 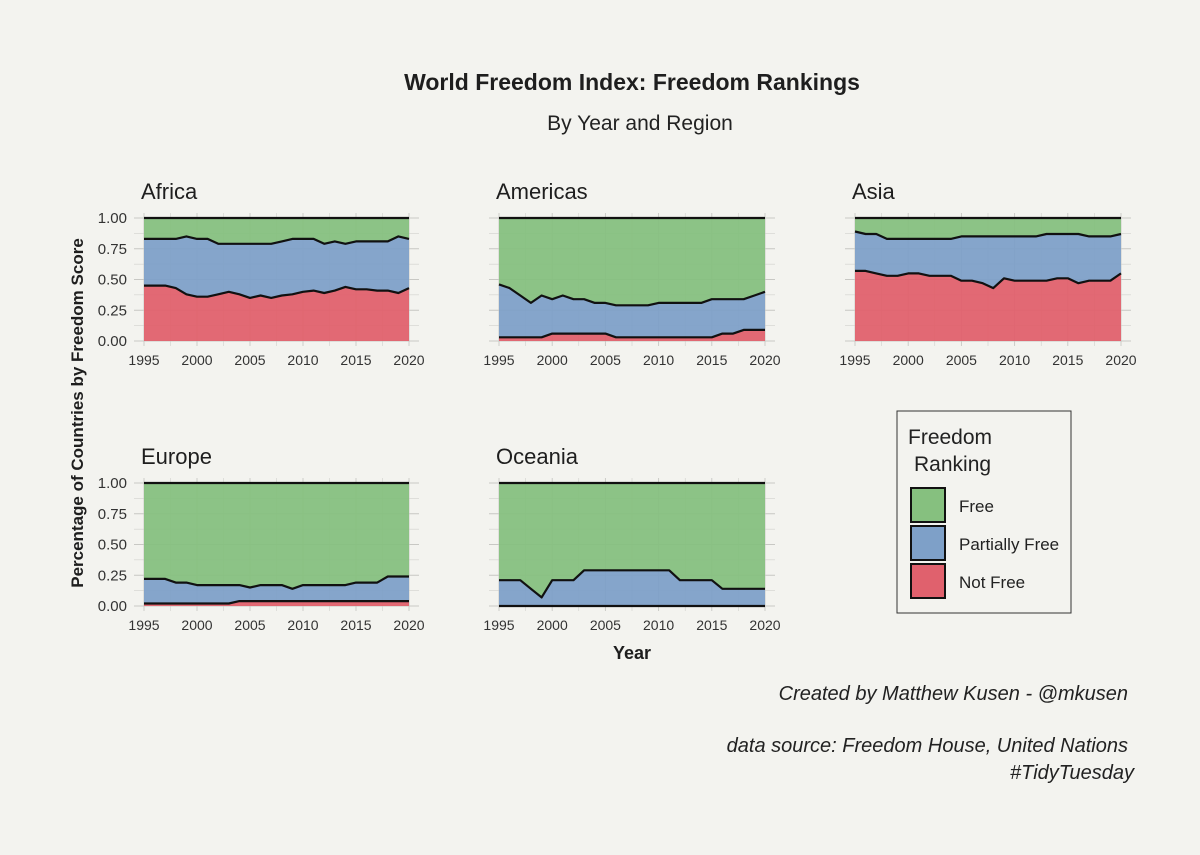 I want to click on legend-box, so click(x=984, y=512).